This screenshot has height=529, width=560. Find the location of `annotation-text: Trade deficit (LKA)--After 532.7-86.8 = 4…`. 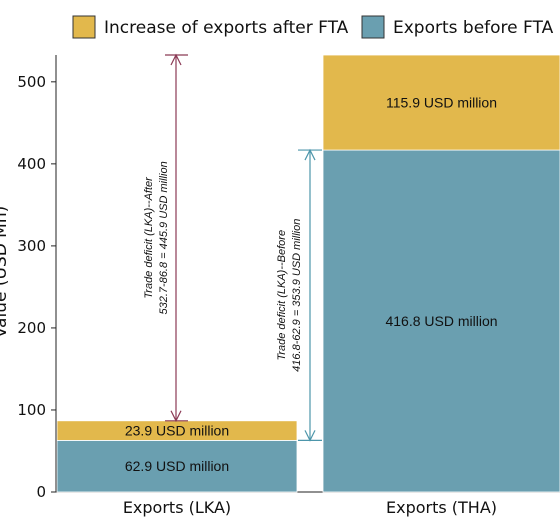

annotation-text: Trade deficit (LKA)--After 532.7-86.8 = 4… is located at coordinates (156, 237).